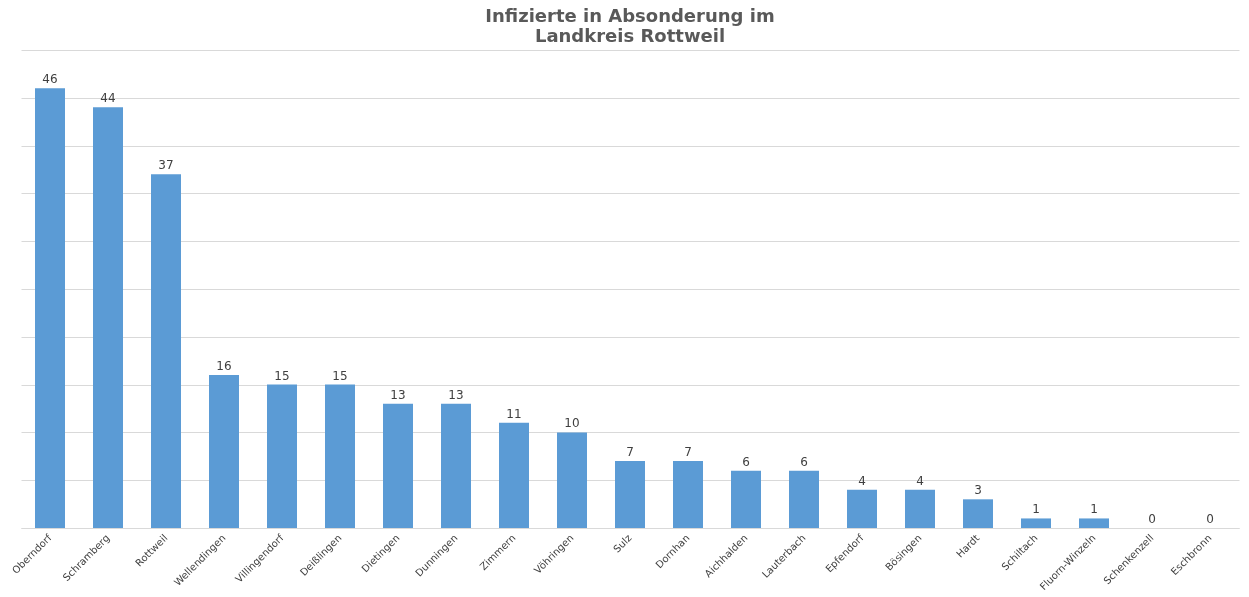 The image size is (1249, 597). Describe the element at coordinates (50, 79) in the screenshot. I see `data-label: 46` at that location.